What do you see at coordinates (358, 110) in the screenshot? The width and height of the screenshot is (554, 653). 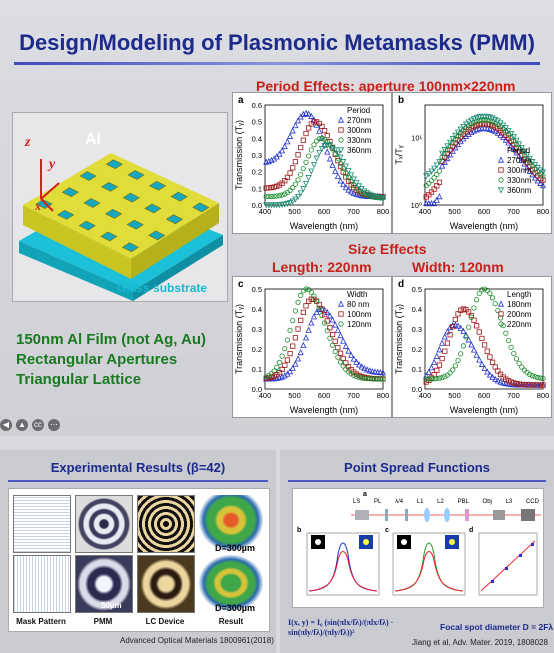 I see `legend-title: Period` at bounding box center [358, 110].